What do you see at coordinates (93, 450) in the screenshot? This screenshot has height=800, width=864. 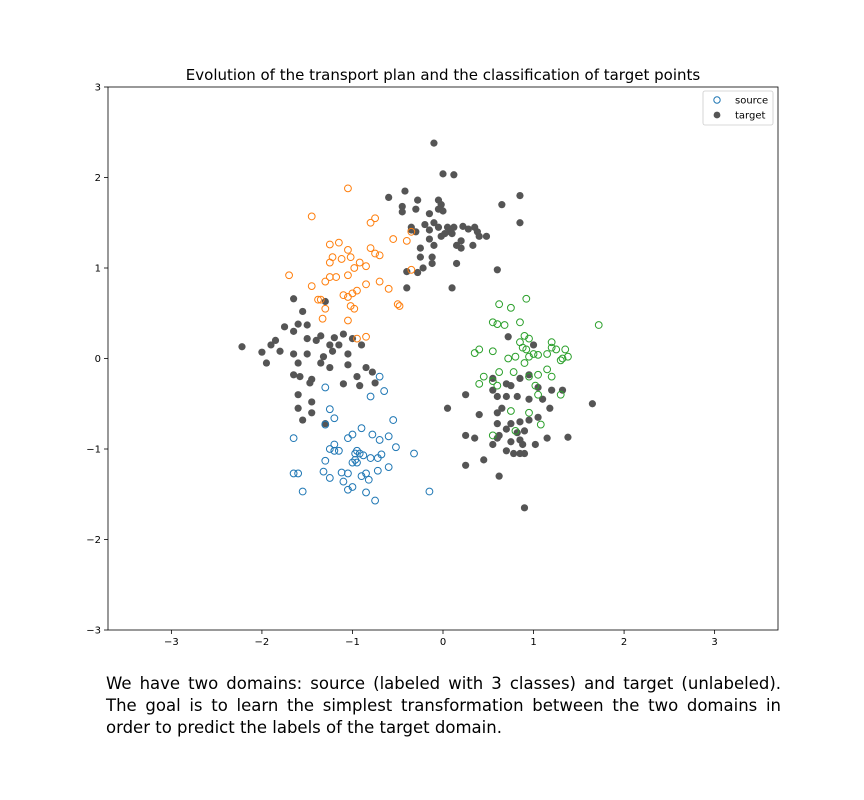 I see `y-tick-label: −1` at bounding box center [93, 450].